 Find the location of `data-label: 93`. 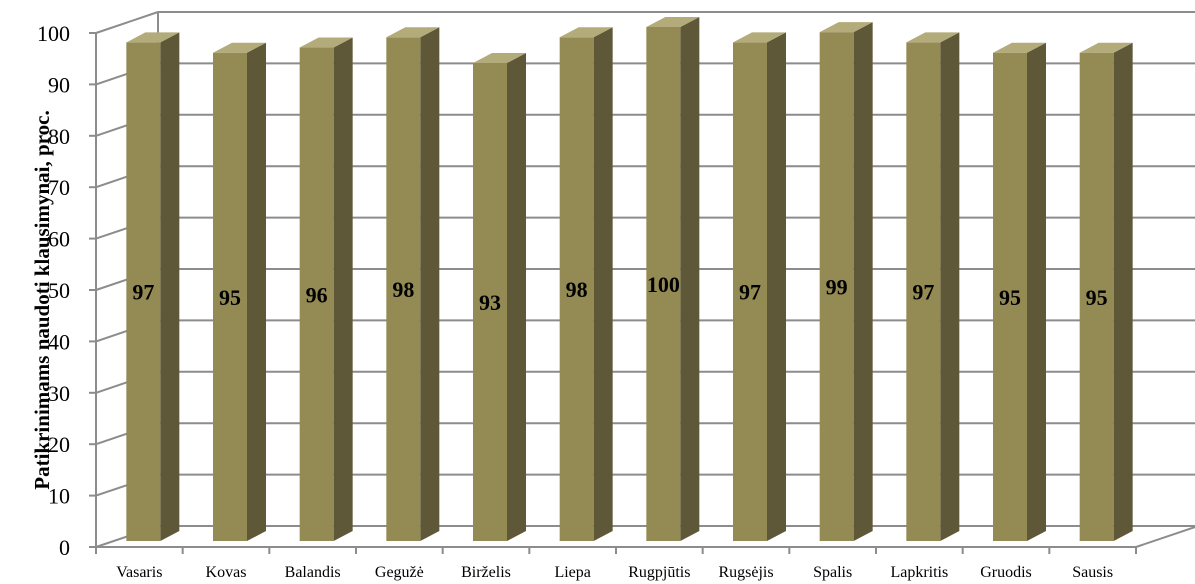

data-label: 93 is located at coordinates (490, 302).